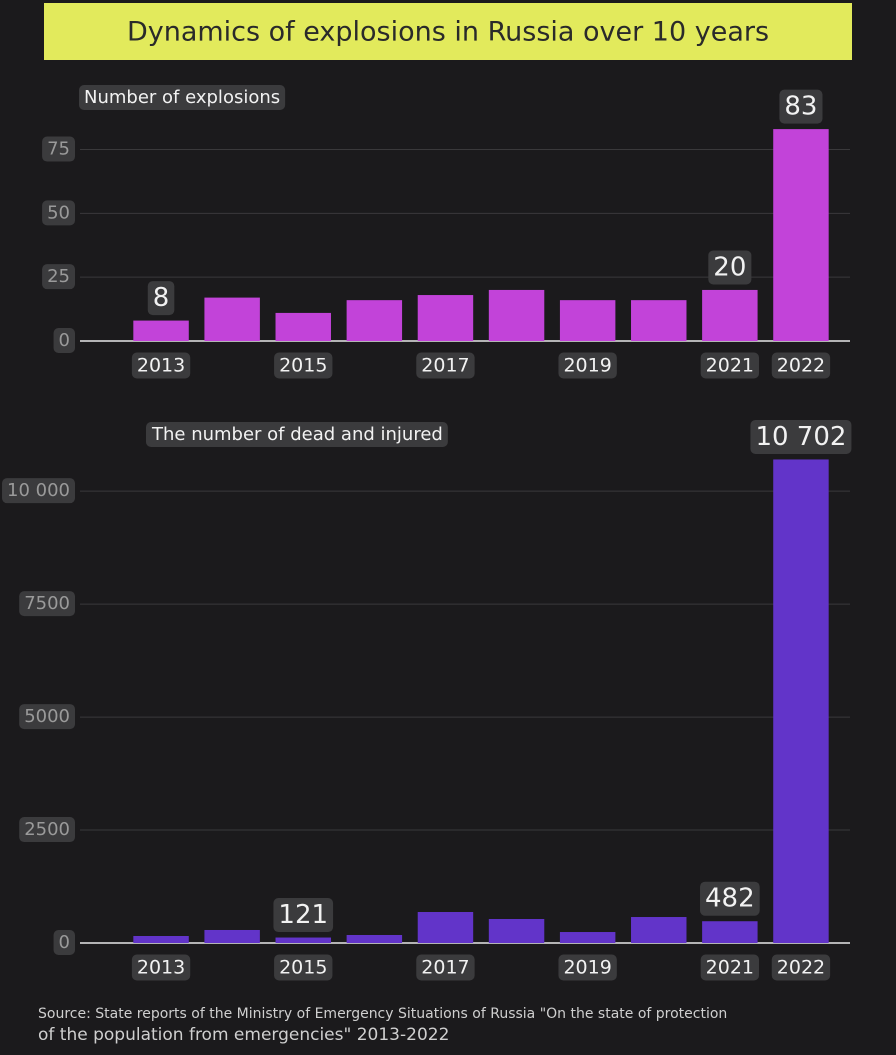 The image size is (896, 1055). I want to click on y-tick-label: 75, so click(58, 149).